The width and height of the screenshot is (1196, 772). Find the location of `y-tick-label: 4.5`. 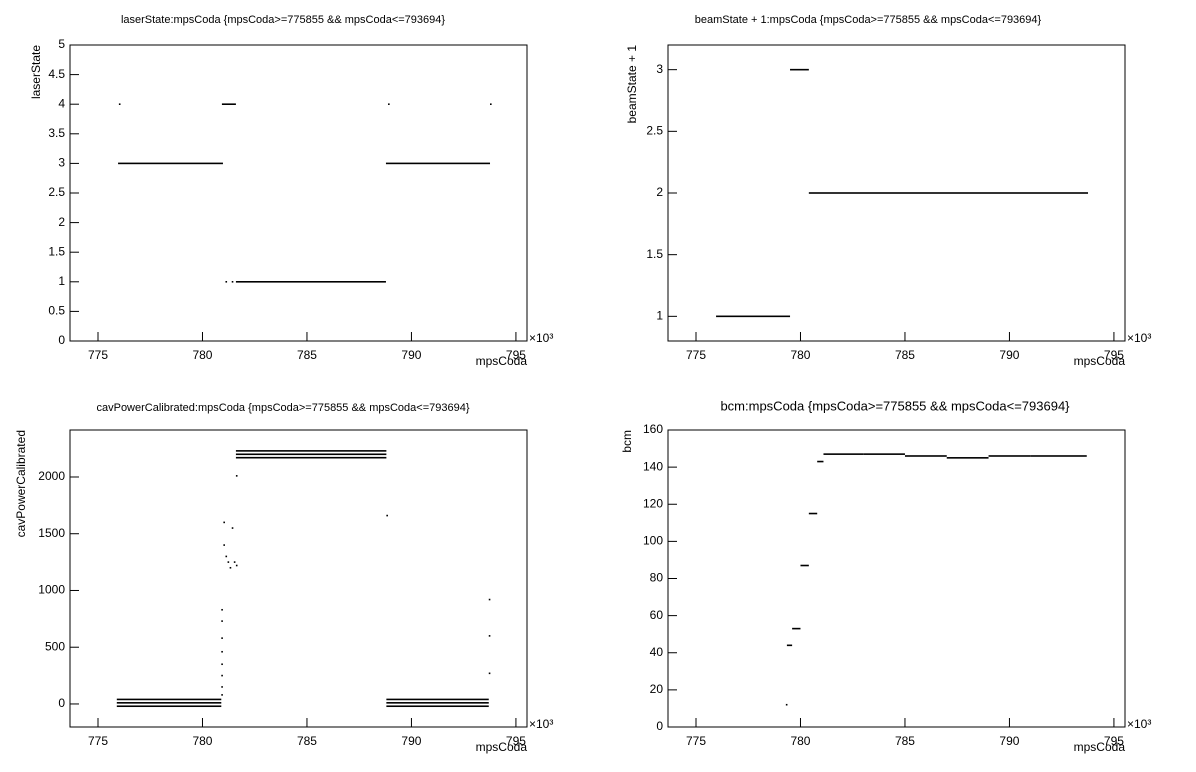

y-tick-label: 4.5 is located at coordinates (56, 74).